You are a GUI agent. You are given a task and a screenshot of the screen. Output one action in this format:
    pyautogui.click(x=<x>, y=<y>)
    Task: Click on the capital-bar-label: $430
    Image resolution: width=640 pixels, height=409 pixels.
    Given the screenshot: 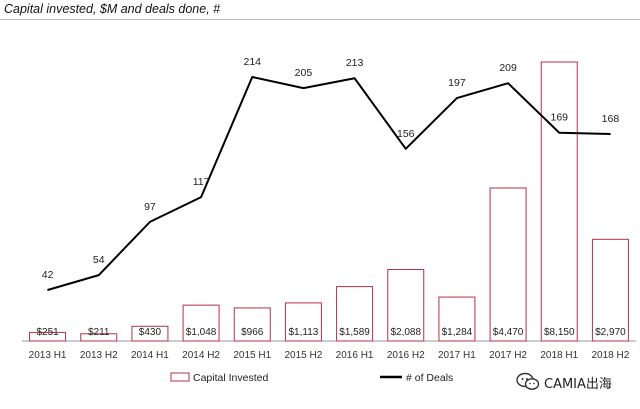 What is the action you would take?
    pyautogui.click(x=150, y=332)
    